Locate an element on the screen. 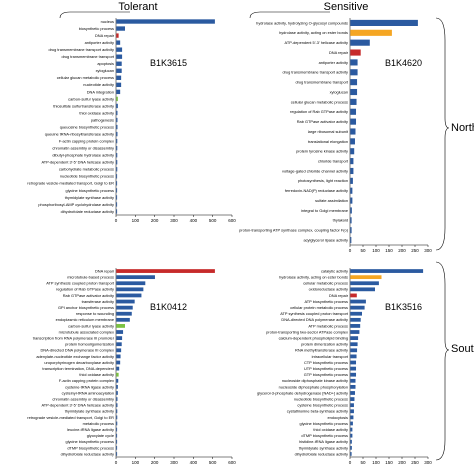 This screenshot has height=466, width=474. category-label: cysteinyl-tRNA aminoacylation is located at coordinates (88, 392).